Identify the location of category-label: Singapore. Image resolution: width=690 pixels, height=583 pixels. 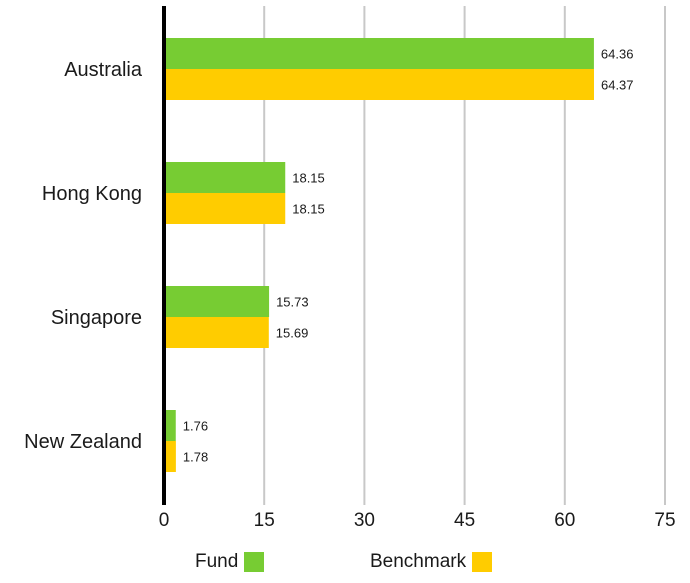
(96, 318).